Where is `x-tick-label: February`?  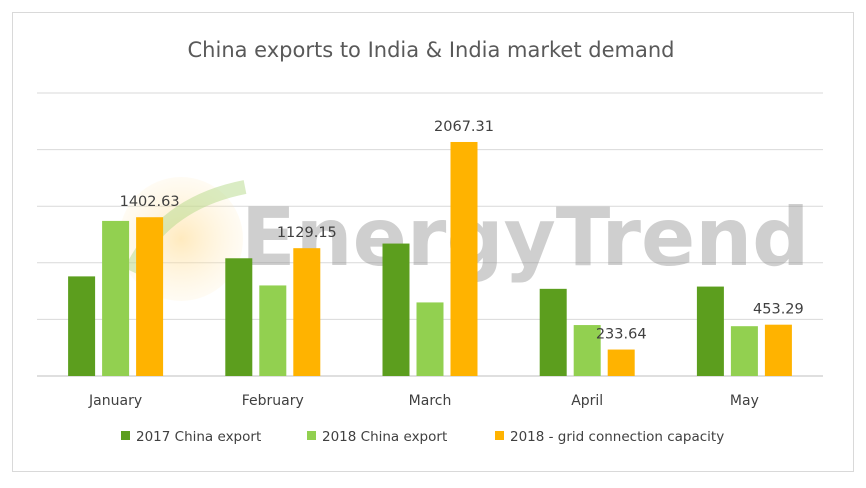
x-tick-label: February is located at coordinates (273, 401).